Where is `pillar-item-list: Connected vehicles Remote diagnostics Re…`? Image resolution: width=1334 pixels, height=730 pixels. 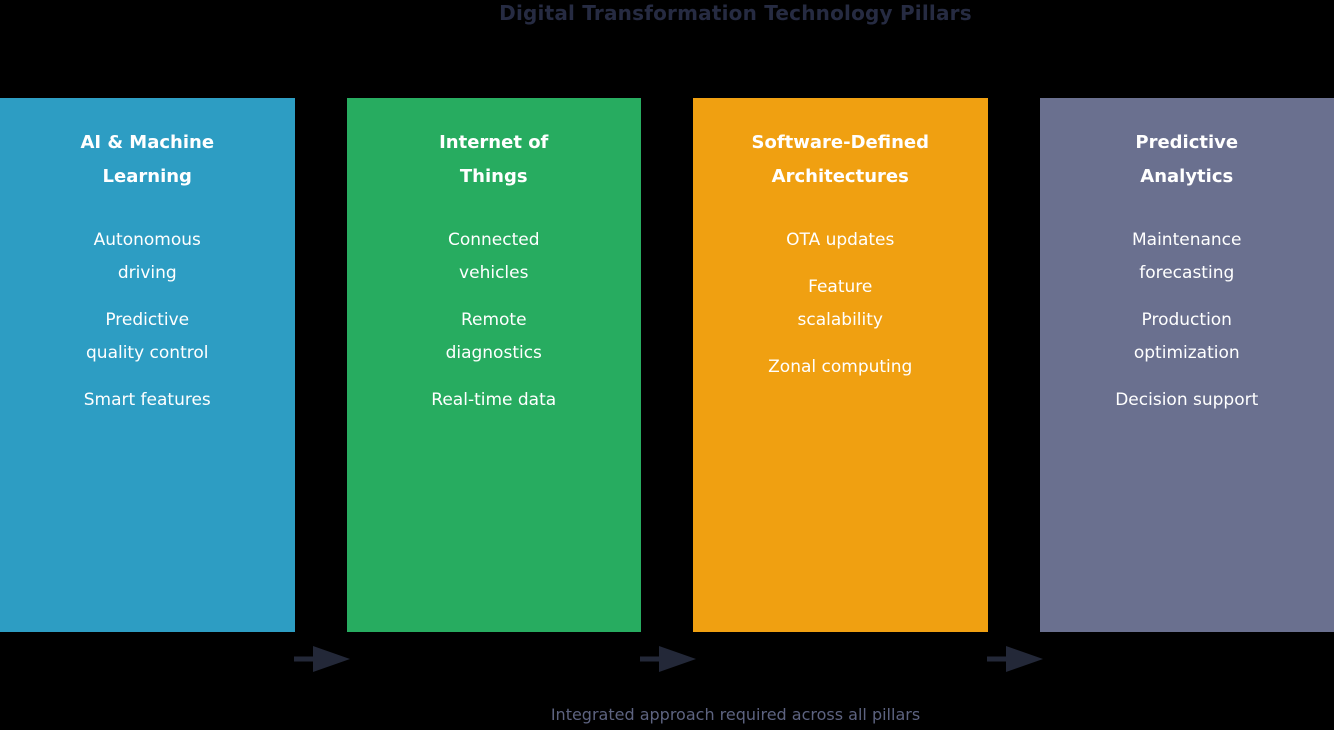 pillar-item-list: Connected vehicles Remote diagnostics Re… is located at coordinates (494, 320).